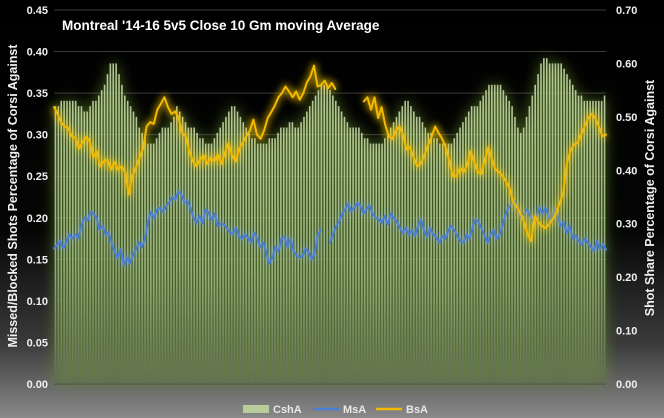 This screenshot has height=418, width=664. Describe the element at coordinates (626, 64) in the screenshot. I see `right-tick-label: 0.60` at that location.